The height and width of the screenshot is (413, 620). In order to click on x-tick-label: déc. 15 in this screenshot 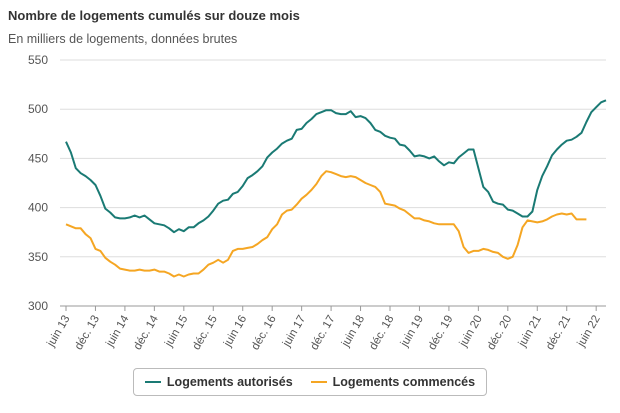, I will do `click(205, 333)`.